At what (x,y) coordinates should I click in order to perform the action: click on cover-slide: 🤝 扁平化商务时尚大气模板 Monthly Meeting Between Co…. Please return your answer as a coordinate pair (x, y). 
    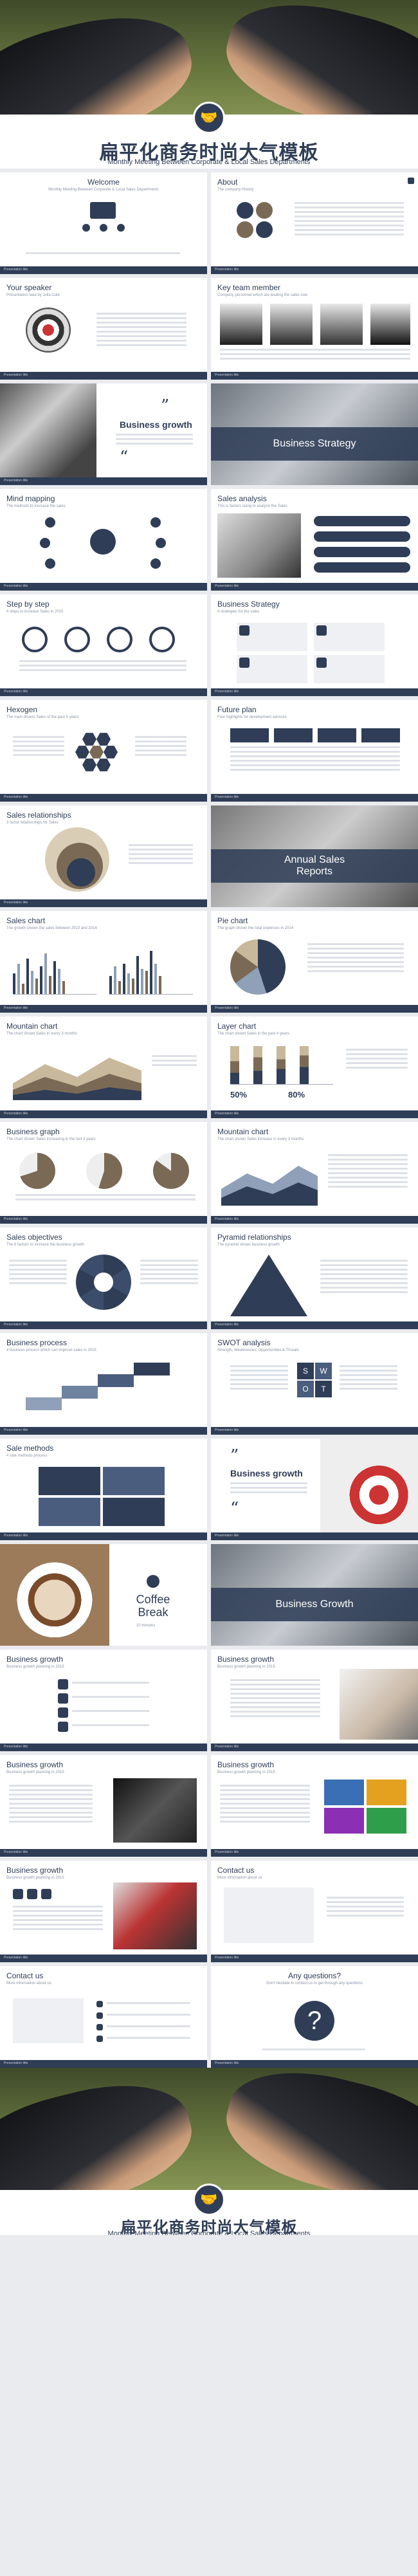
    Looking at the image, I should click on (209, 84).